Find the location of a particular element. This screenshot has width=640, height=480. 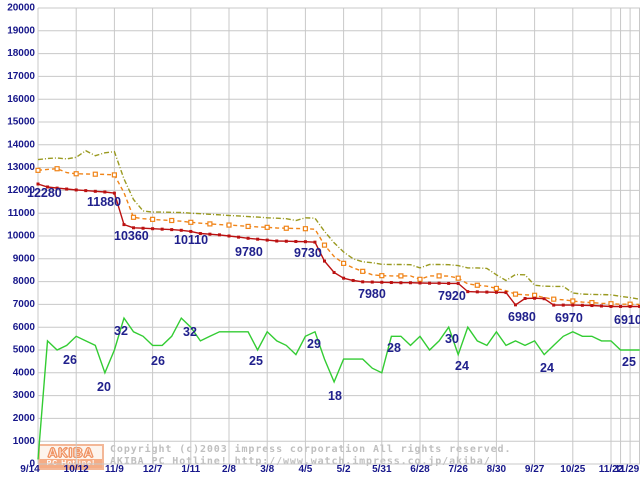

y-tick-label: 6000 is located at coordinates (24, 327).